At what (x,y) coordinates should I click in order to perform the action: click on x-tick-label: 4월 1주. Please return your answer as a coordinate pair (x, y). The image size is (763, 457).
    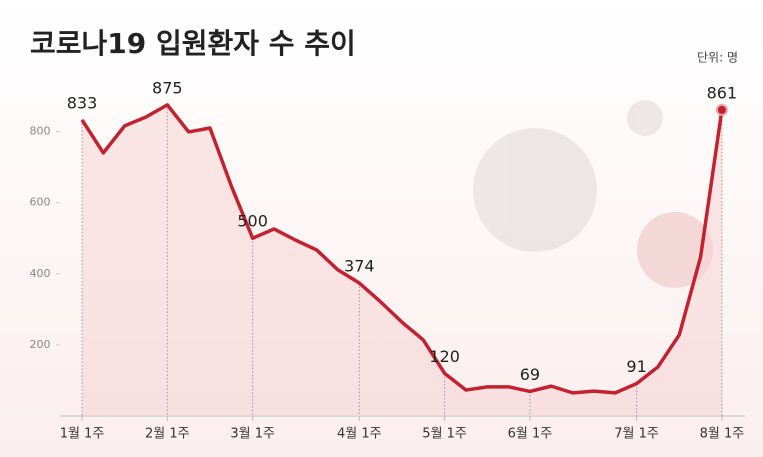
    Looking at the image, I should click on (359, 434).